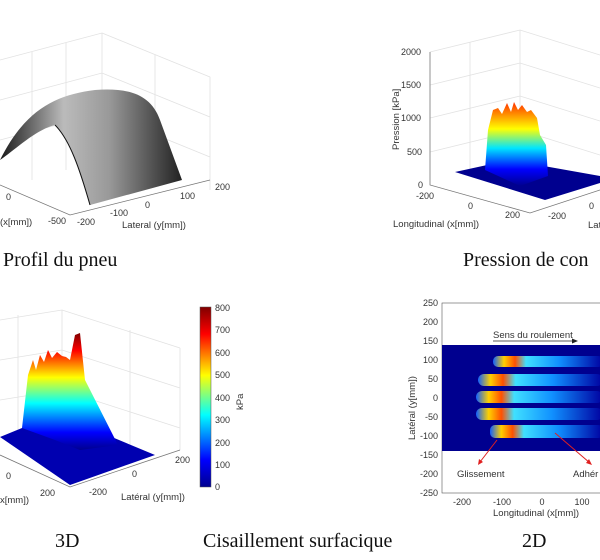 This screenshot has height=560, width=600. I want to click on svg-text: 50, so click(433, 379).